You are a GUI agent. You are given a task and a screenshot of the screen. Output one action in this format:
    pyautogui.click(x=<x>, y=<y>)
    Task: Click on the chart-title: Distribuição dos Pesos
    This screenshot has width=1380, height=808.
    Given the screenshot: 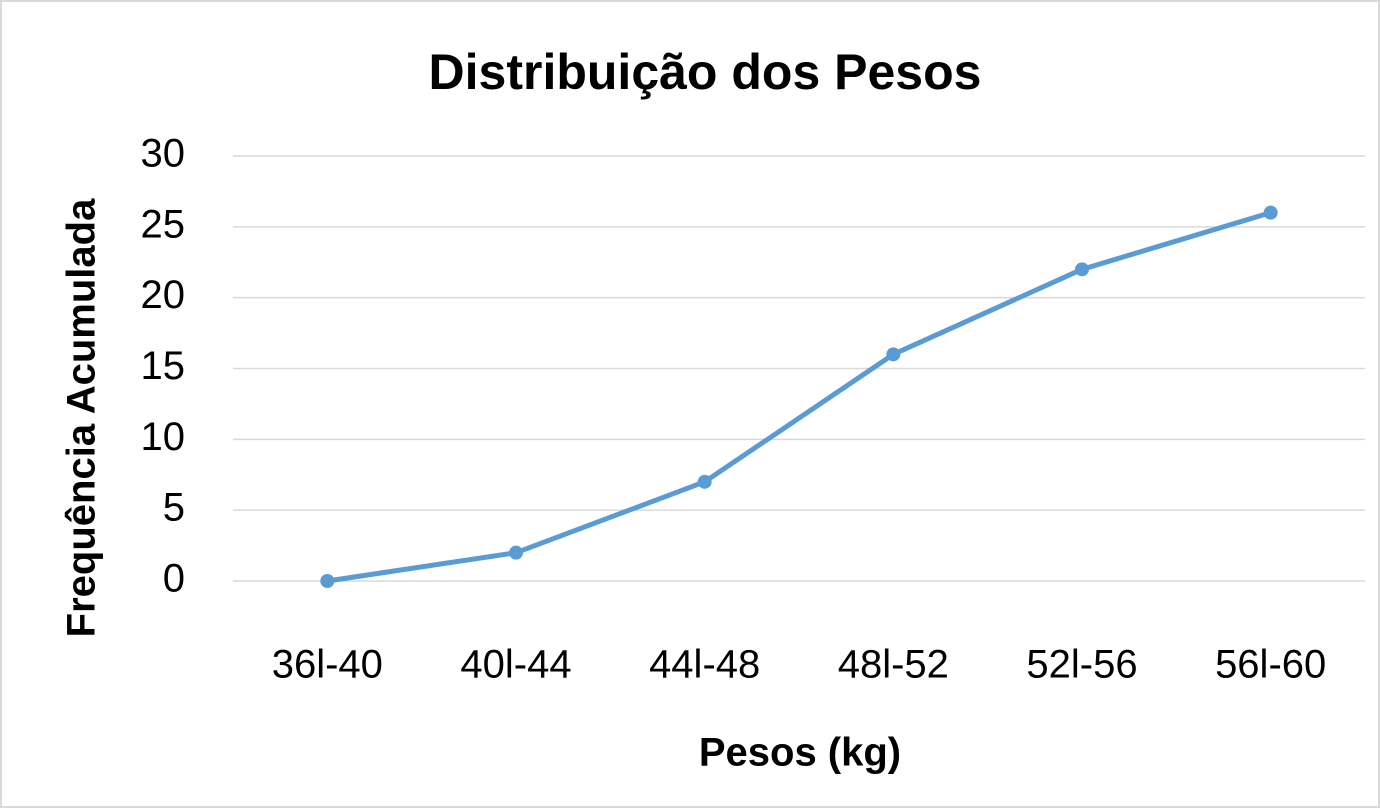 What is the action you would take?
    pyautogui.click(x=705, y=72)
    